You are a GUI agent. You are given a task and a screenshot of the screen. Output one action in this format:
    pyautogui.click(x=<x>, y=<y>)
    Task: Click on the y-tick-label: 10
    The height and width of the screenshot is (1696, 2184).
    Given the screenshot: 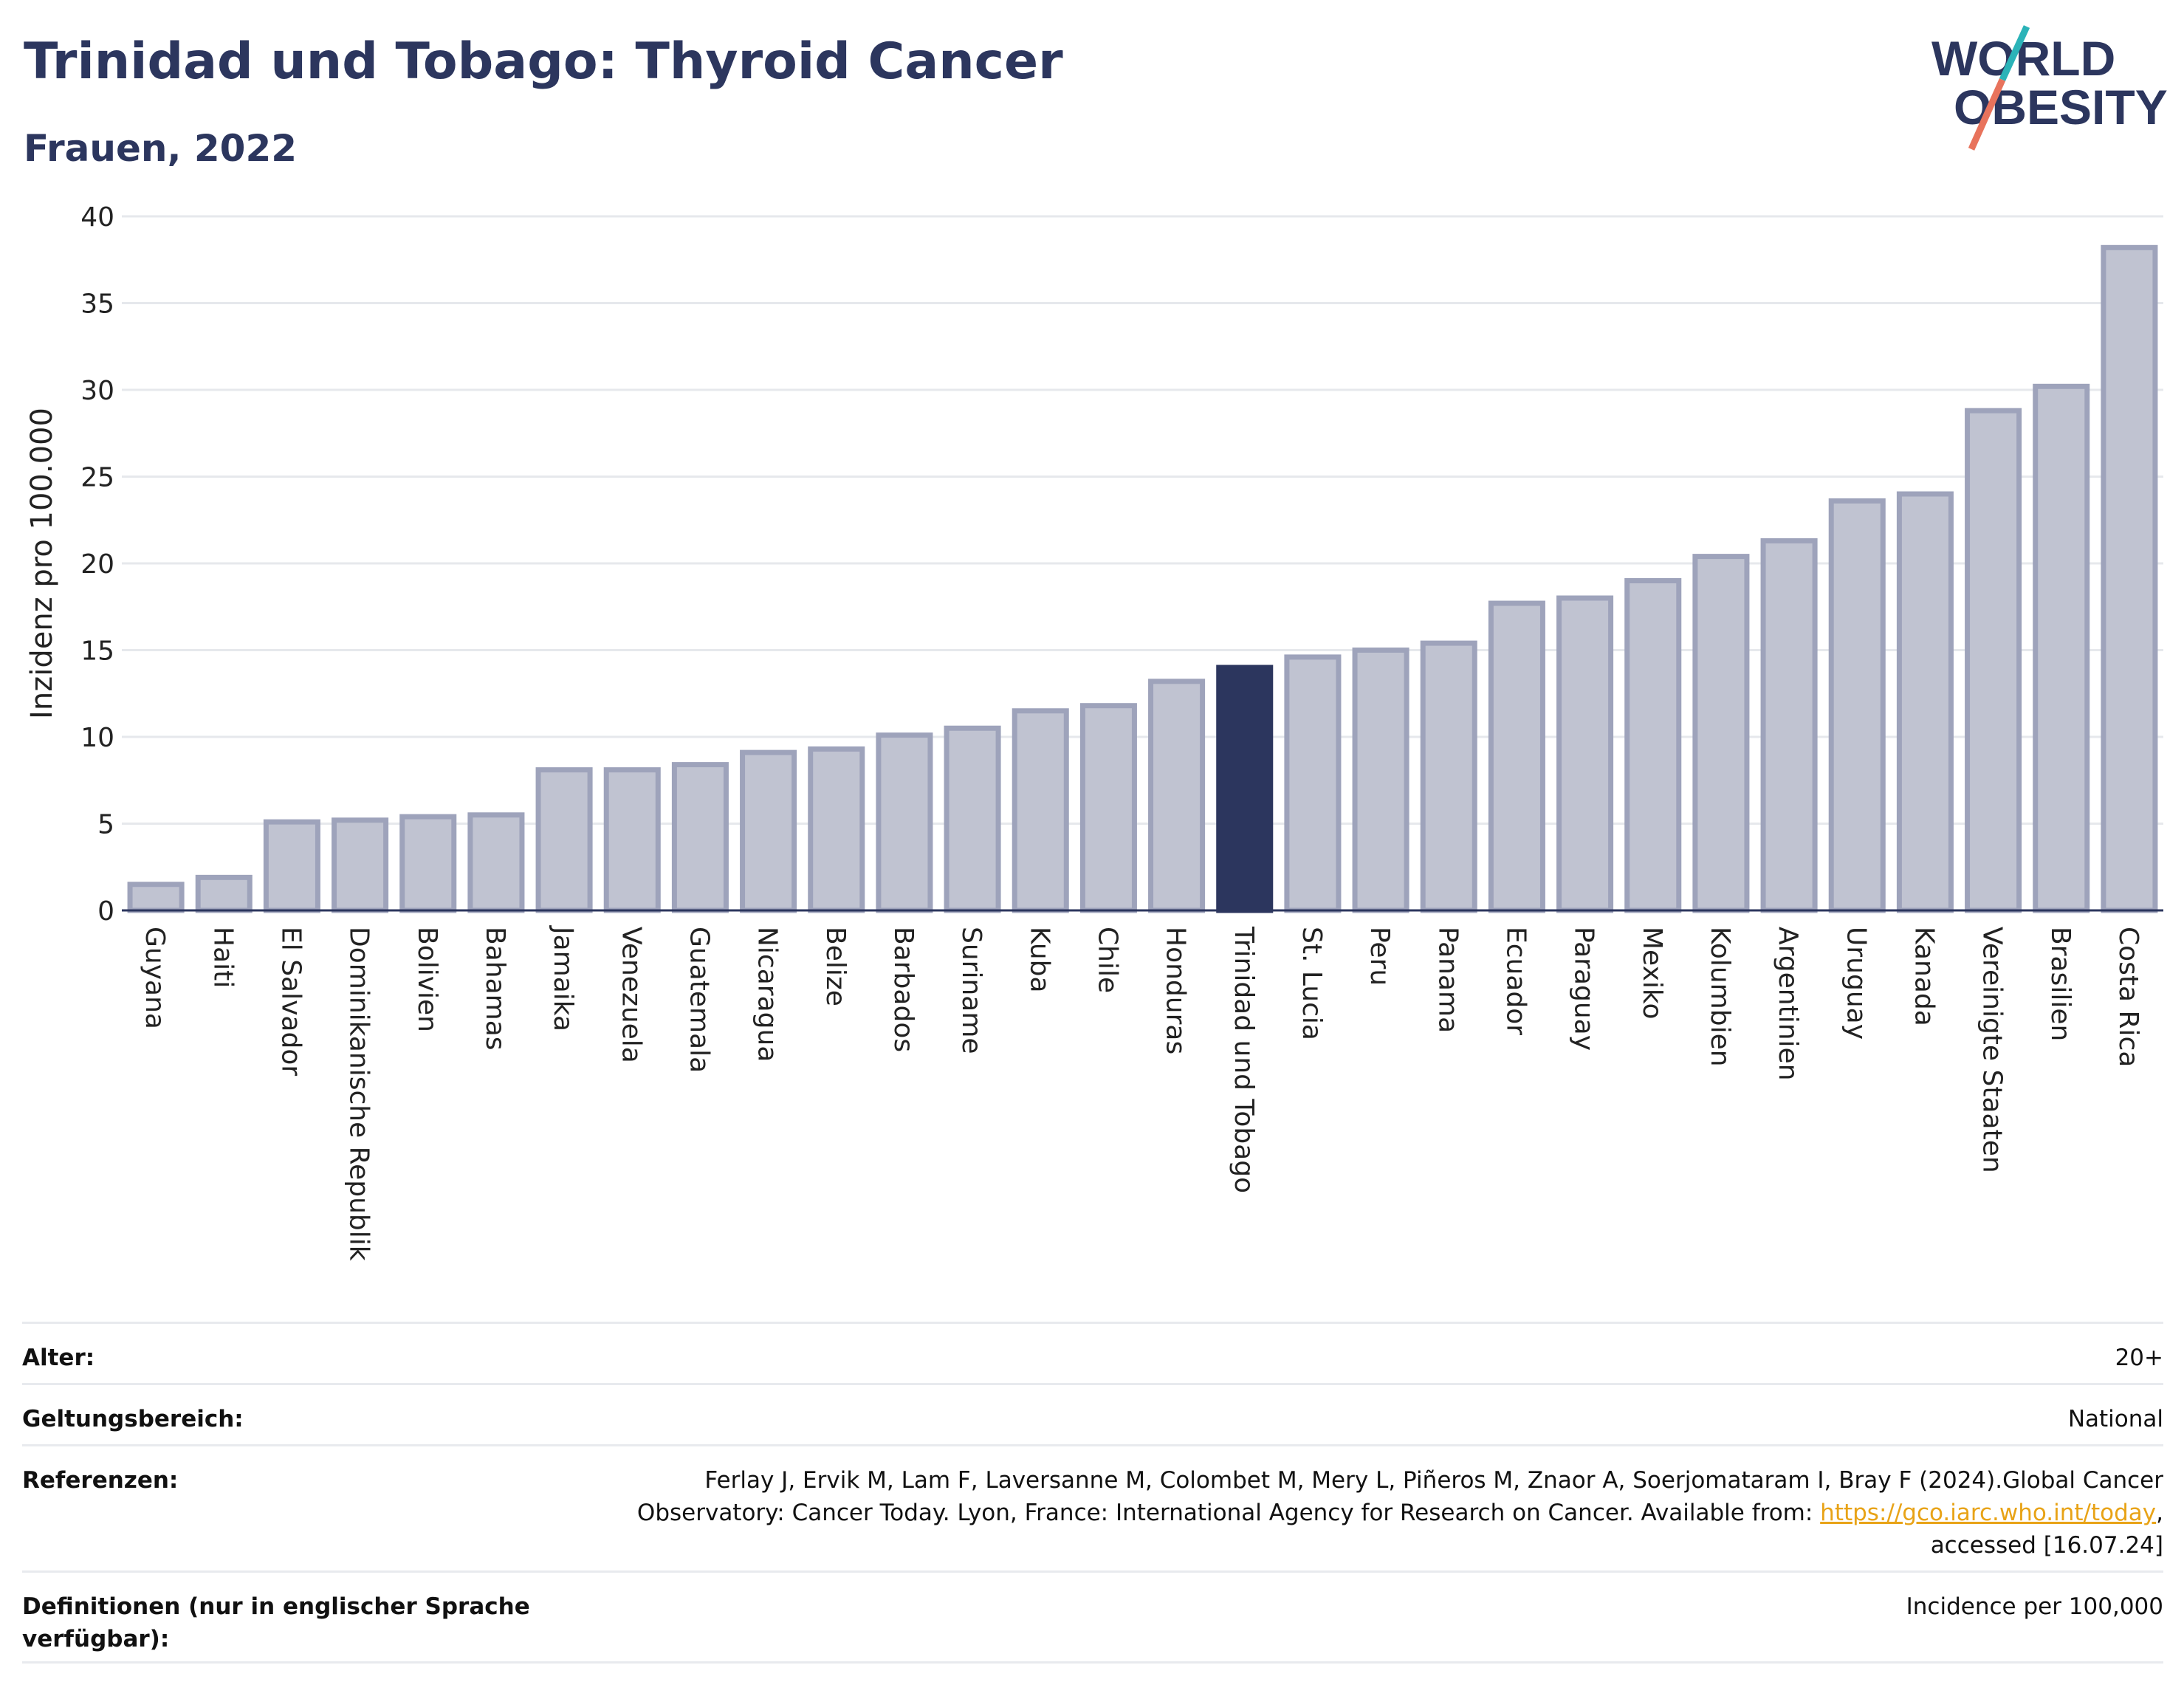 What is the action you would take?
    pyautogui.click(x=97, y=738)
    